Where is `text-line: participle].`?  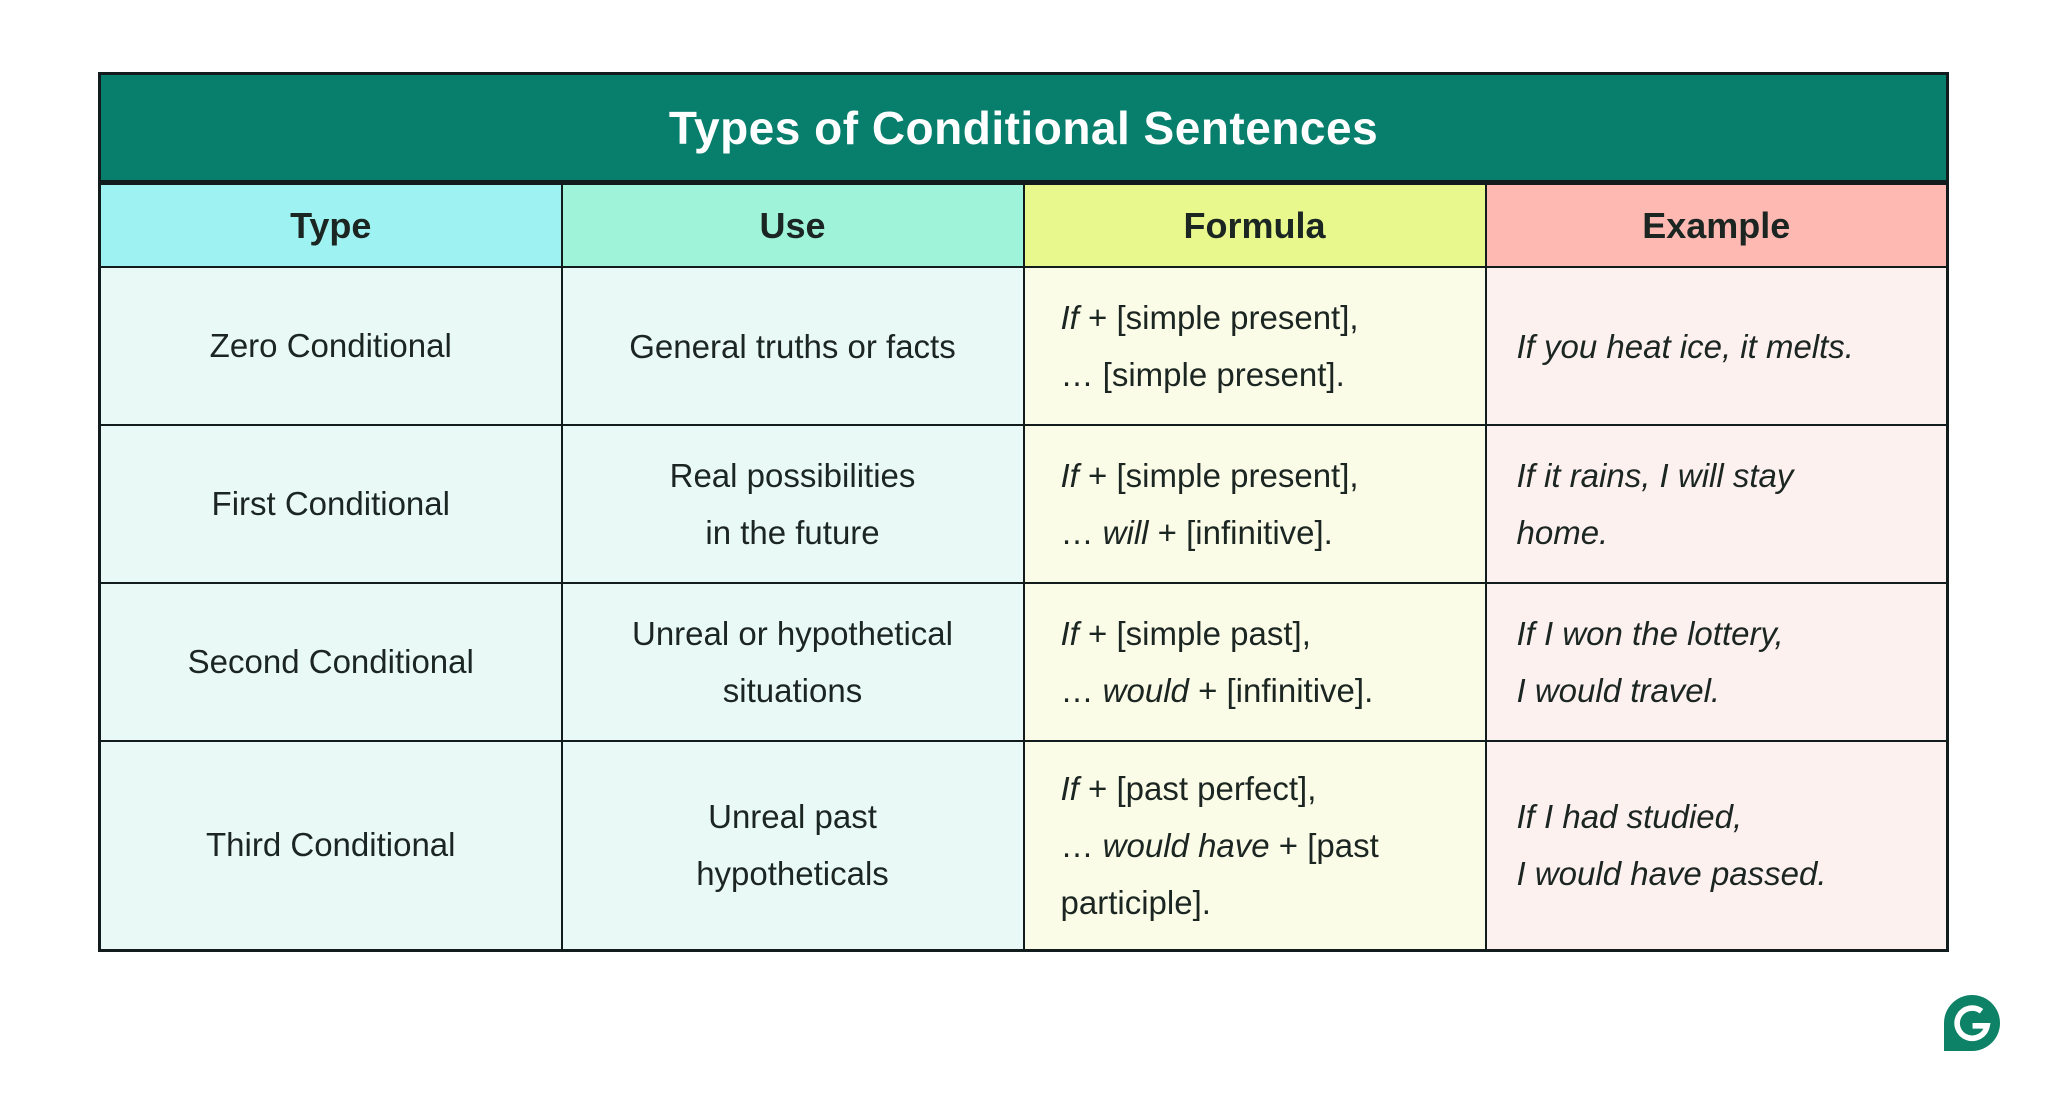 text-line: participle]. is located at coordinates (1268, 902).